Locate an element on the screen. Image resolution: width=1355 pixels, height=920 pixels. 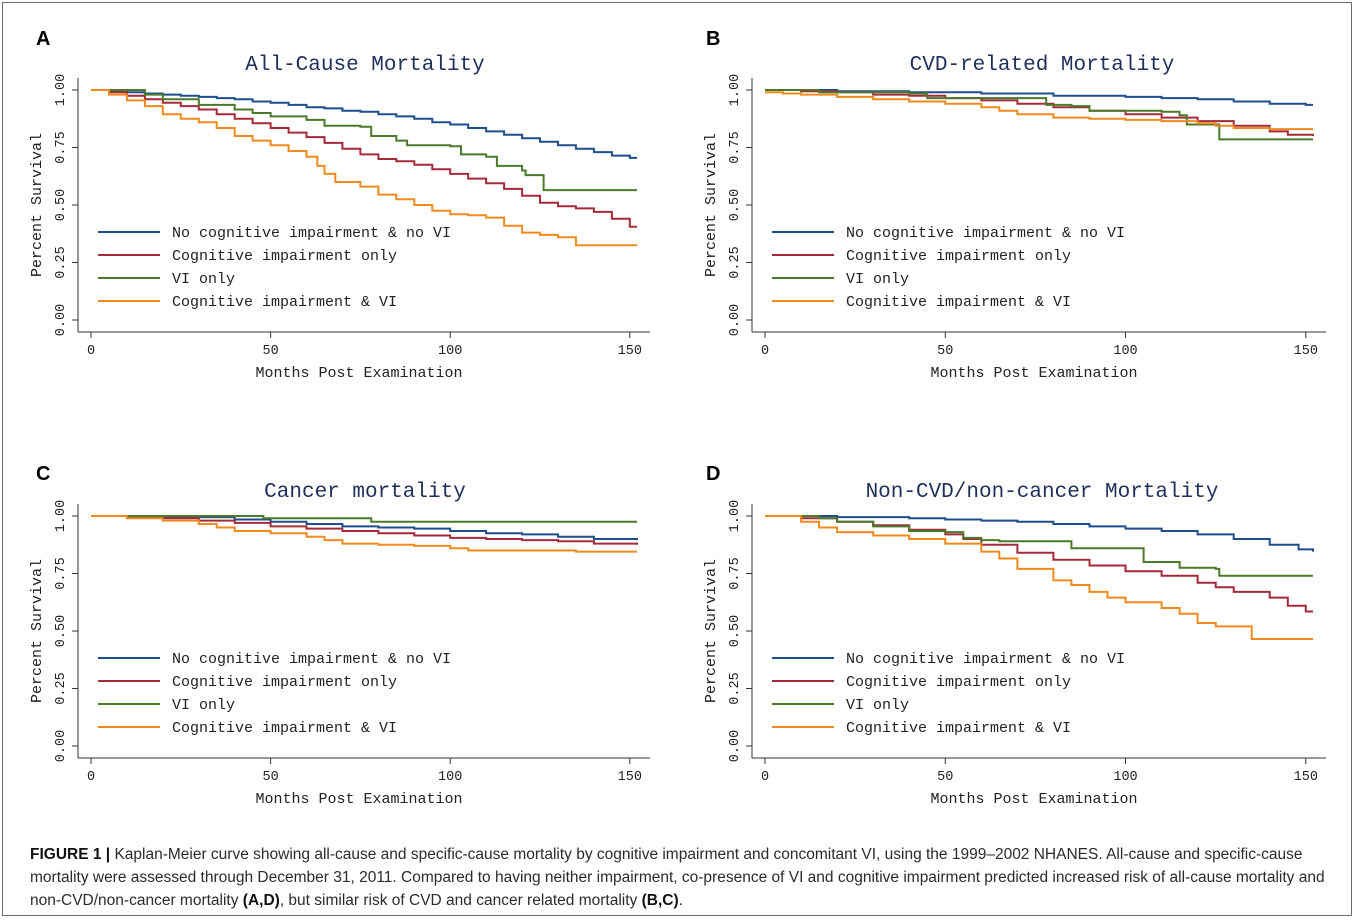
chart-title: All-Cause Mortality is located at coordinates (364, 65).